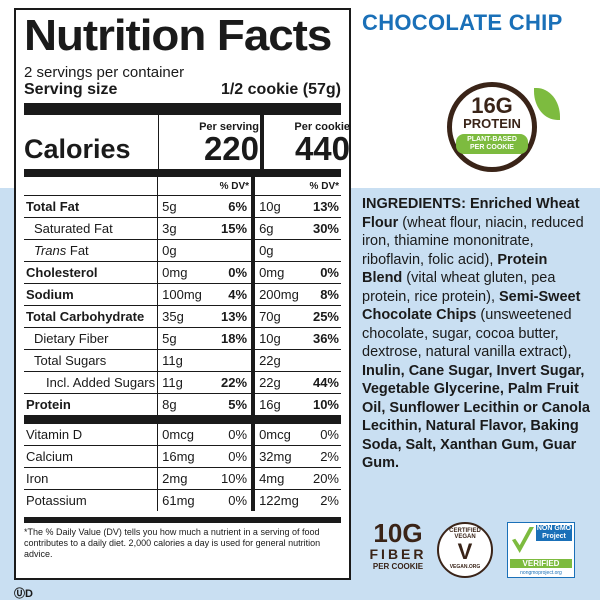 The width and height of the screenshot is (600, 601). I want to click on amount-per-cookie: 16g, so click(277, 404).